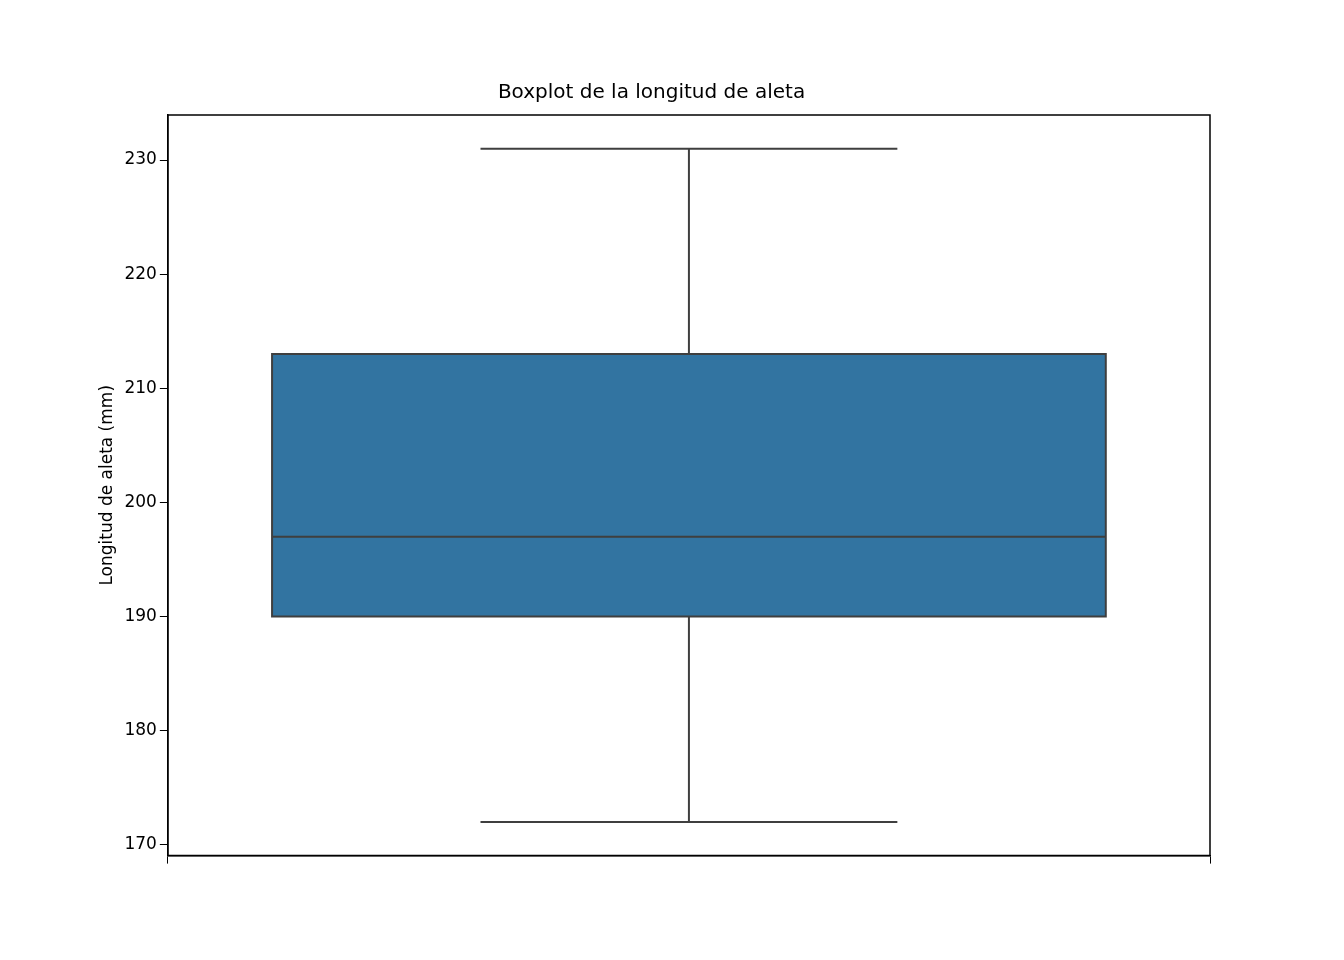 Image resolution: width=1344 pixels, height=960 pixels. I want to click on y-axis-title: Longitud de aleta (mm), so click(105, 485).